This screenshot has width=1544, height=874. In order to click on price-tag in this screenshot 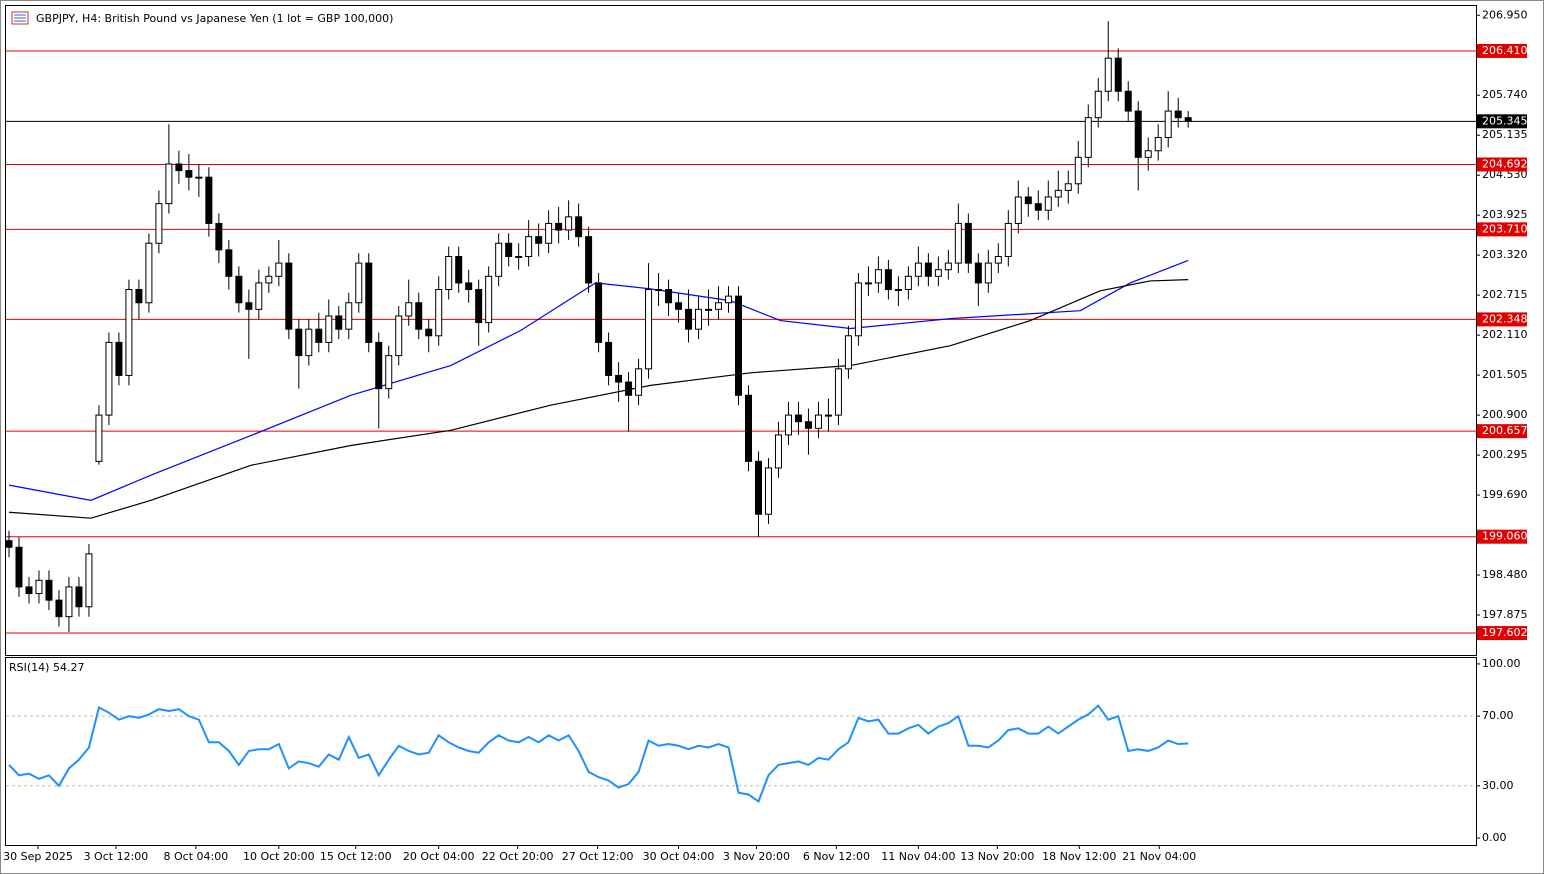, I will do `click(1502, 121)`.